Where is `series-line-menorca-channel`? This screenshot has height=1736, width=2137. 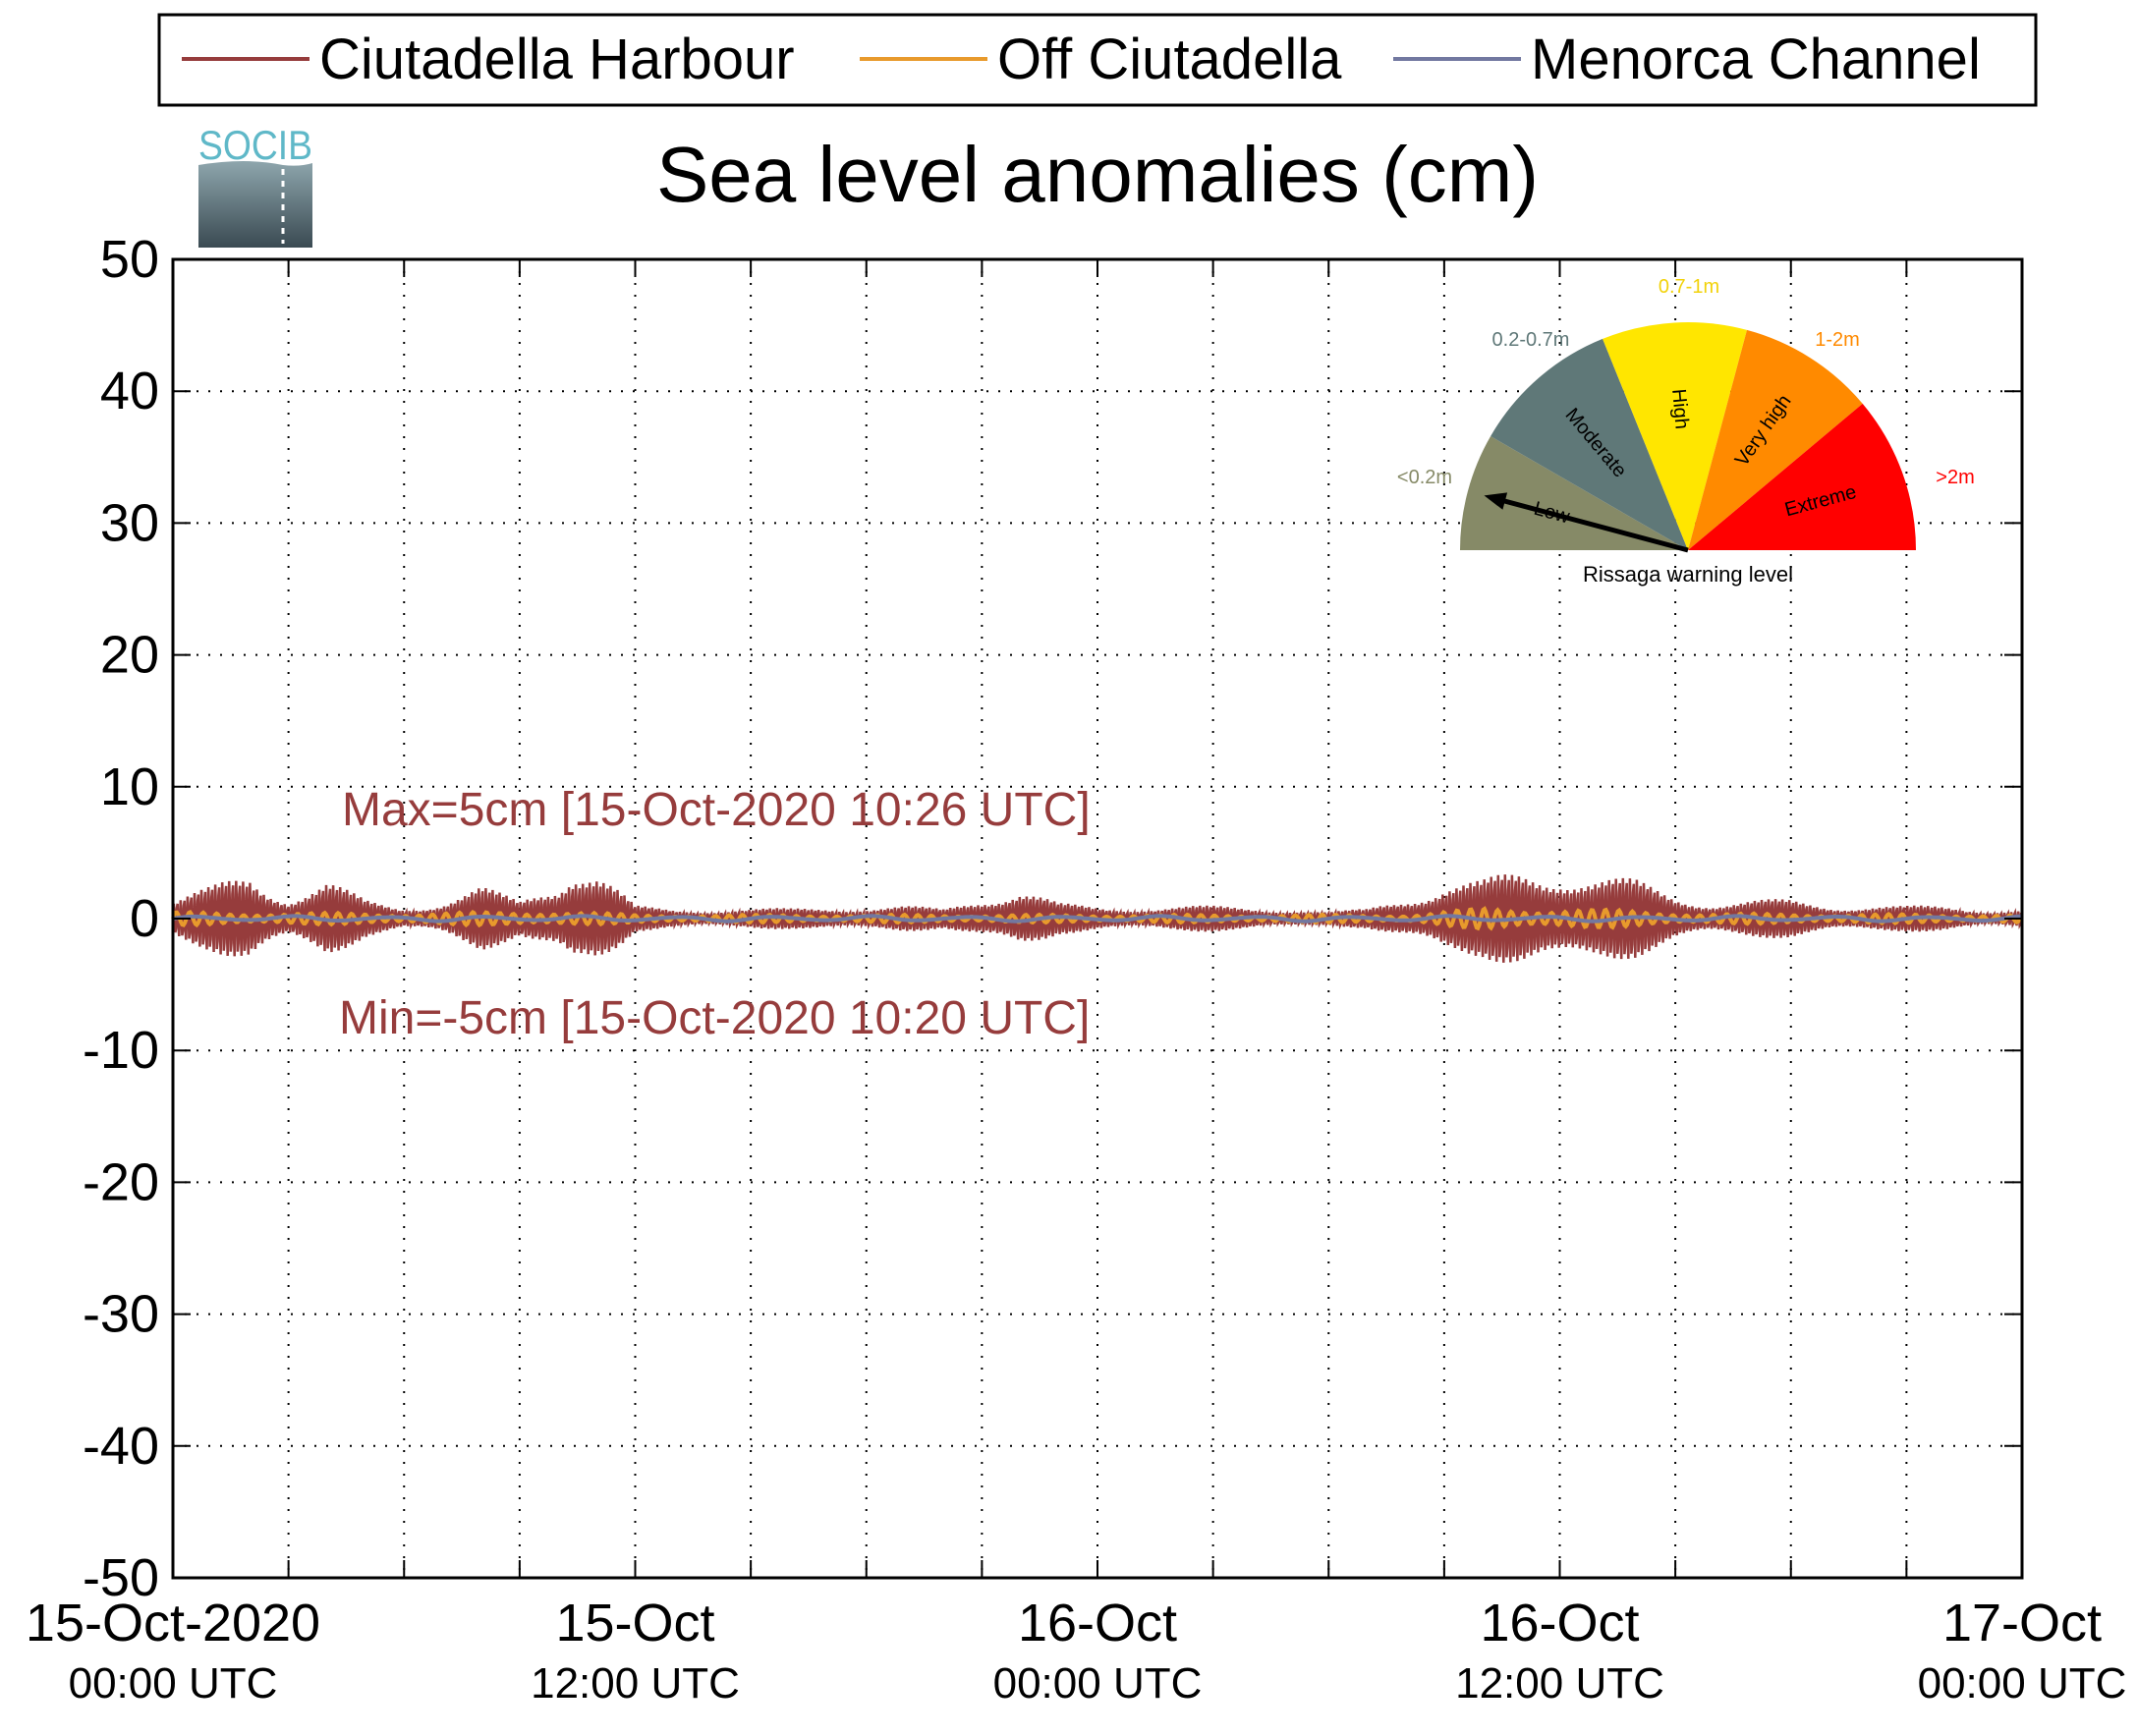 series-line-menorca-channel is located at coordinates (1097, 919).